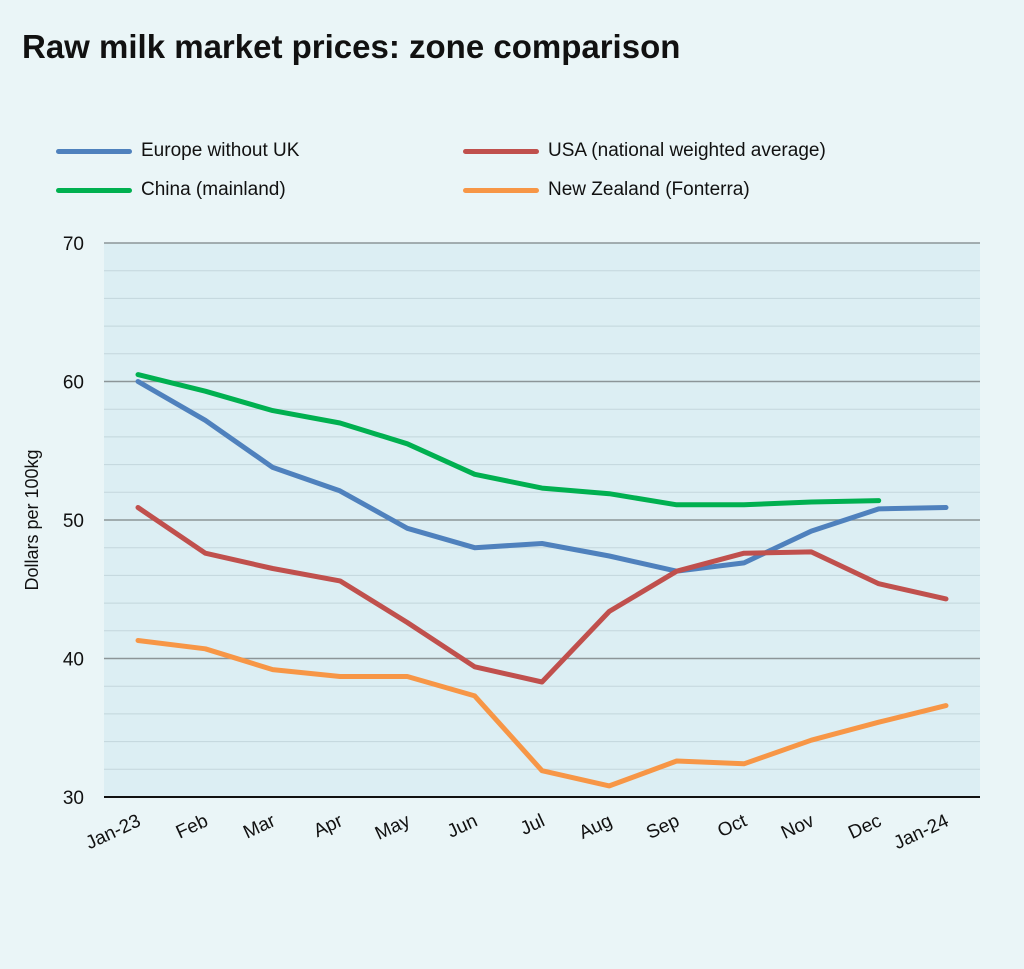  I want to click on legend-swatch-usa, so click(501, 151).